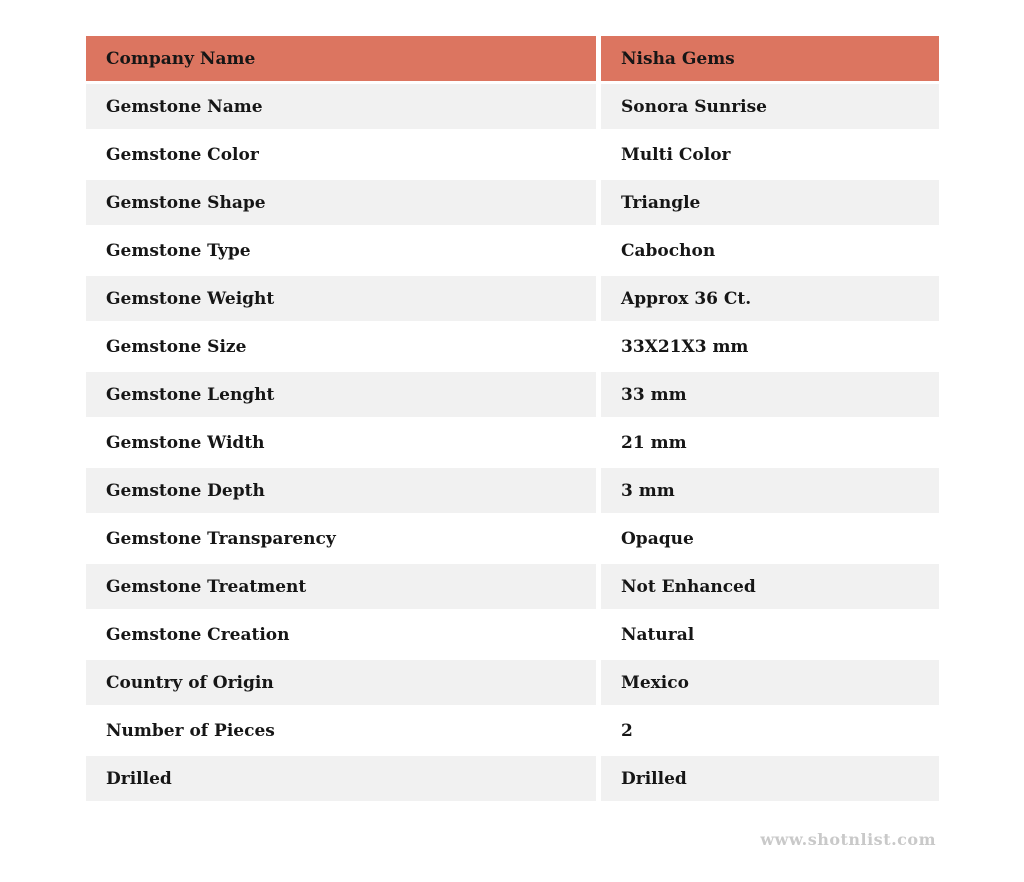  Describe the element at coordinates (341, 106) in the screenshot. I see `row-label: Gemstone Name` at that location.